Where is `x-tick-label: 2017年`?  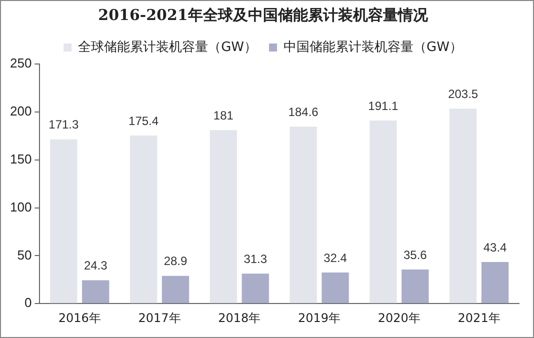
x-tick-label: 2017年 is located at coordinates (159, 317).